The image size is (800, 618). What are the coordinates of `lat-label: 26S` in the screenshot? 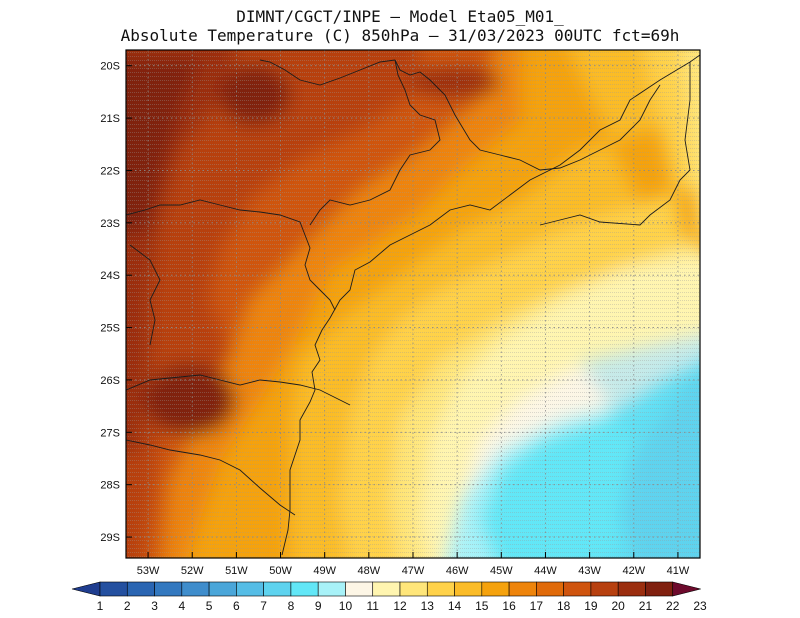 It's located at (110, 381).